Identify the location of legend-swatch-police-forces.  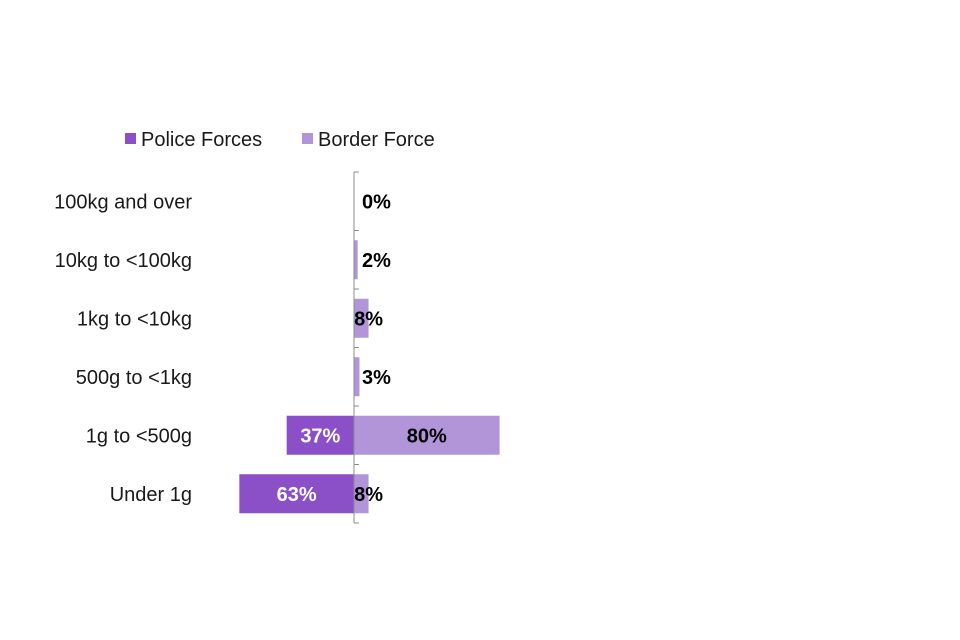
(130, 138).